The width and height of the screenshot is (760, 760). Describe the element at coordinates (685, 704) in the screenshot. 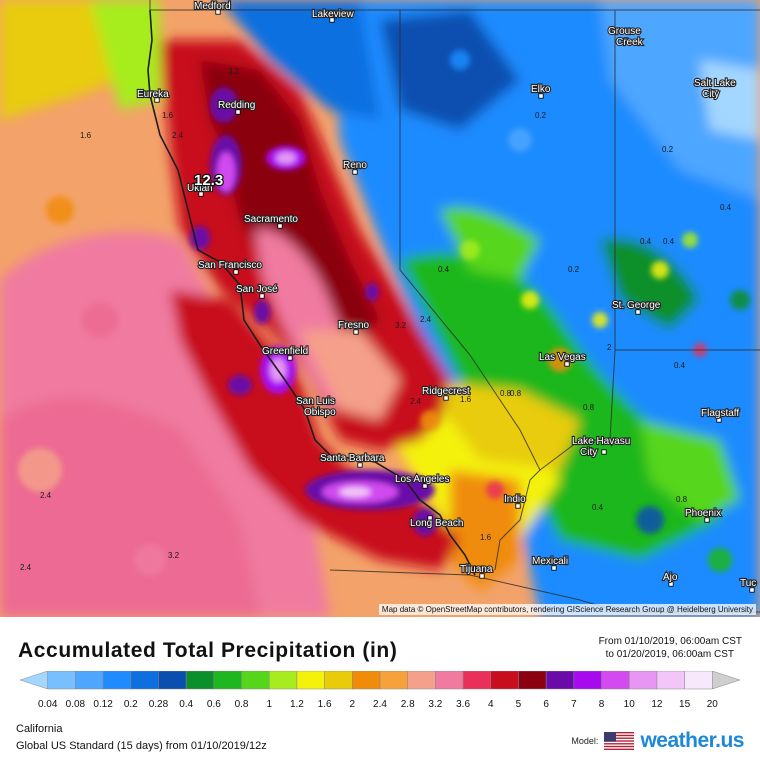

I see `legend-tick-label: 15` at that location.